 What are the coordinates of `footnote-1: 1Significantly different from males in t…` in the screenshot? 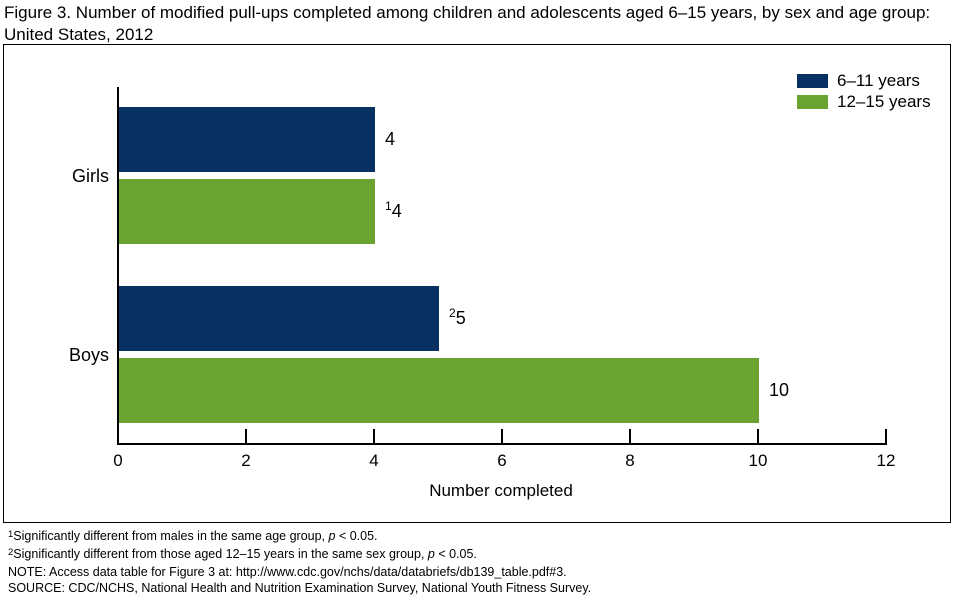 It's located at (299, 537).